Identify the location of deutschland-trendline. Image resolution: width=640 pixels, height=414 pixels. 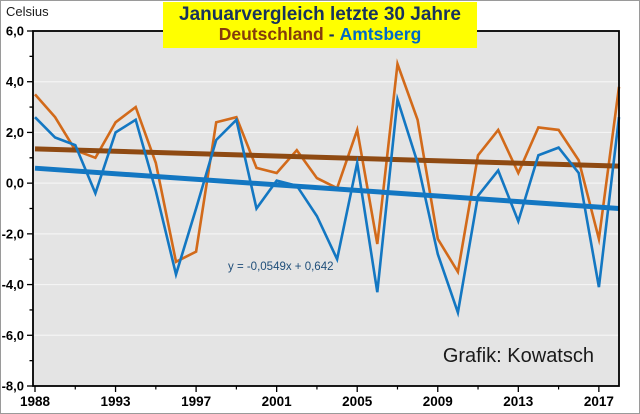
(327, 157).